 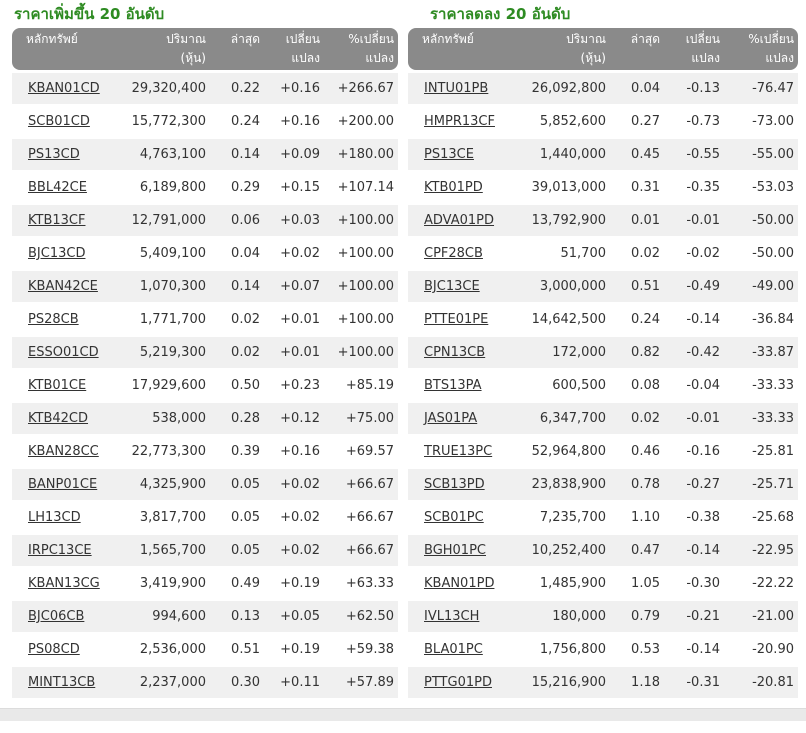 I want to click on volume-cell: 1,070,300, so click(x=163, y=287).